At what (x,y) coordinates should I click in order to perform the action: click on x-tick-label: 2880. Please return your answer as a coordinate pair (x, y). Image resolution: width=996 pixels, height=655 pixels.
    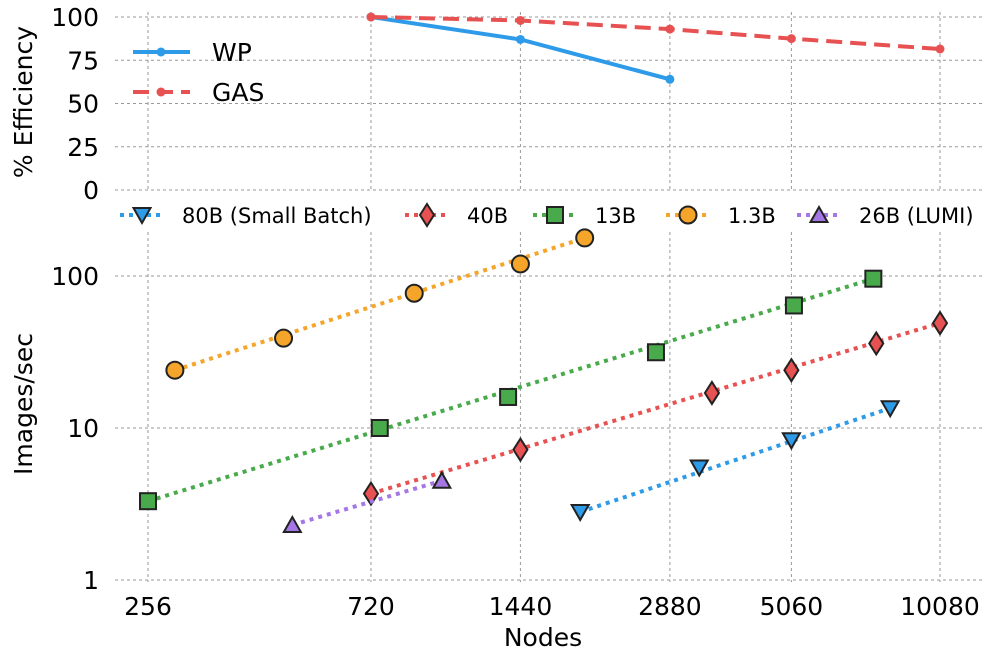
    Looking at the image, I should click on (670, 606).